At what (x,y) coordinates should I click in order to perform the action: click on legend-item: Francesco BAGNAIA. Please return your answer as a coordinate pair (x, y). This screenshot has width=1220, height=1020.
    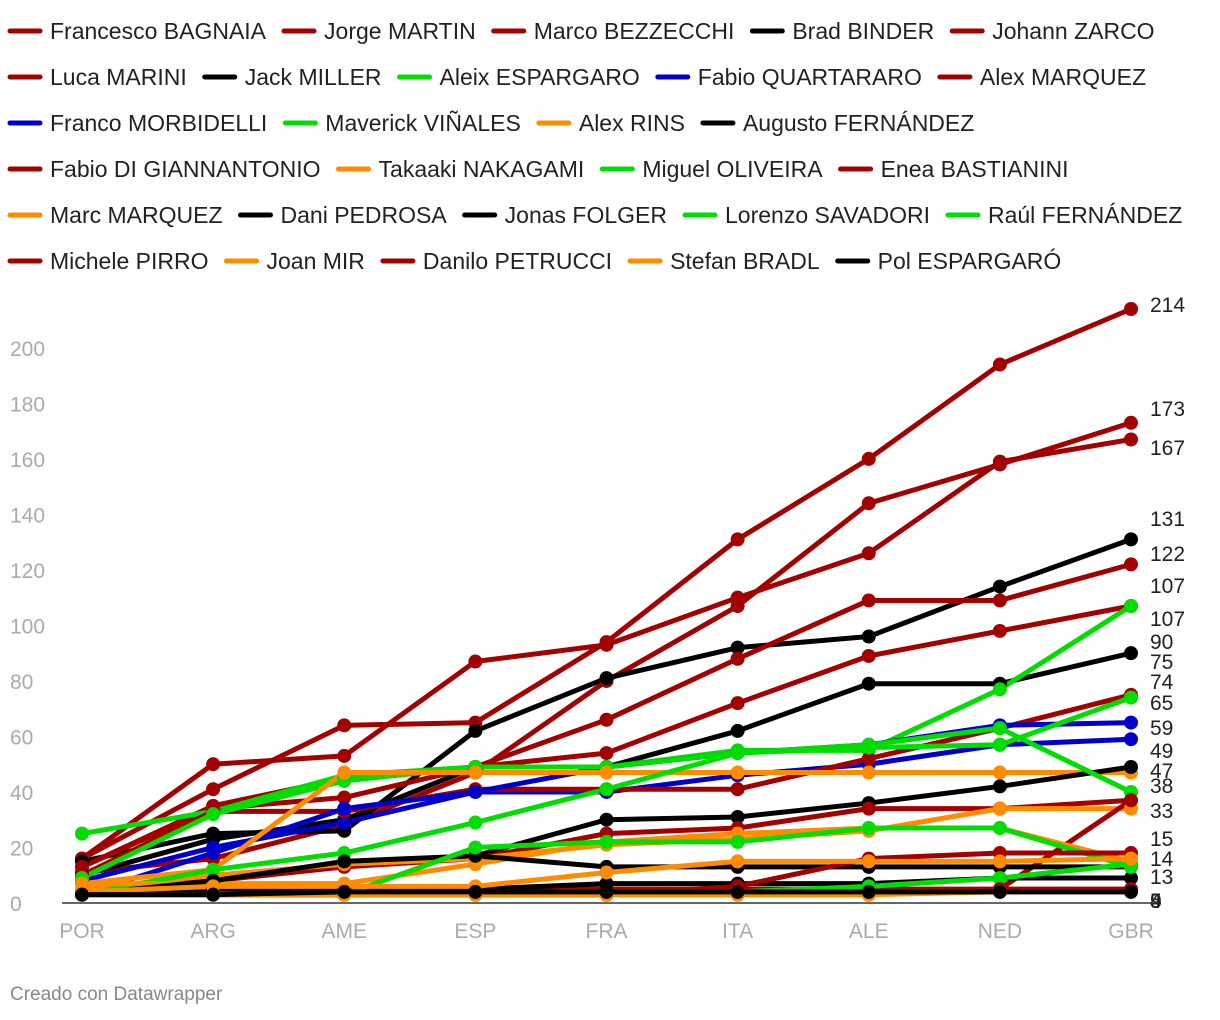
    Looking at the image, I should click on (137, 31).